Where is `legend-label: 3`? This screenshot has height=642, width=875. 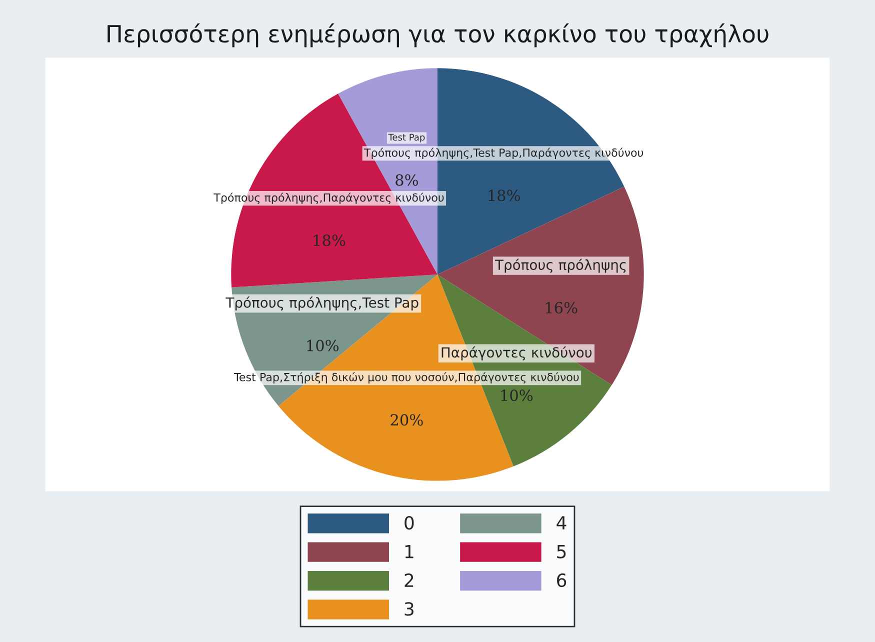
legend-label: 3 is located at coordinates (409, 609).